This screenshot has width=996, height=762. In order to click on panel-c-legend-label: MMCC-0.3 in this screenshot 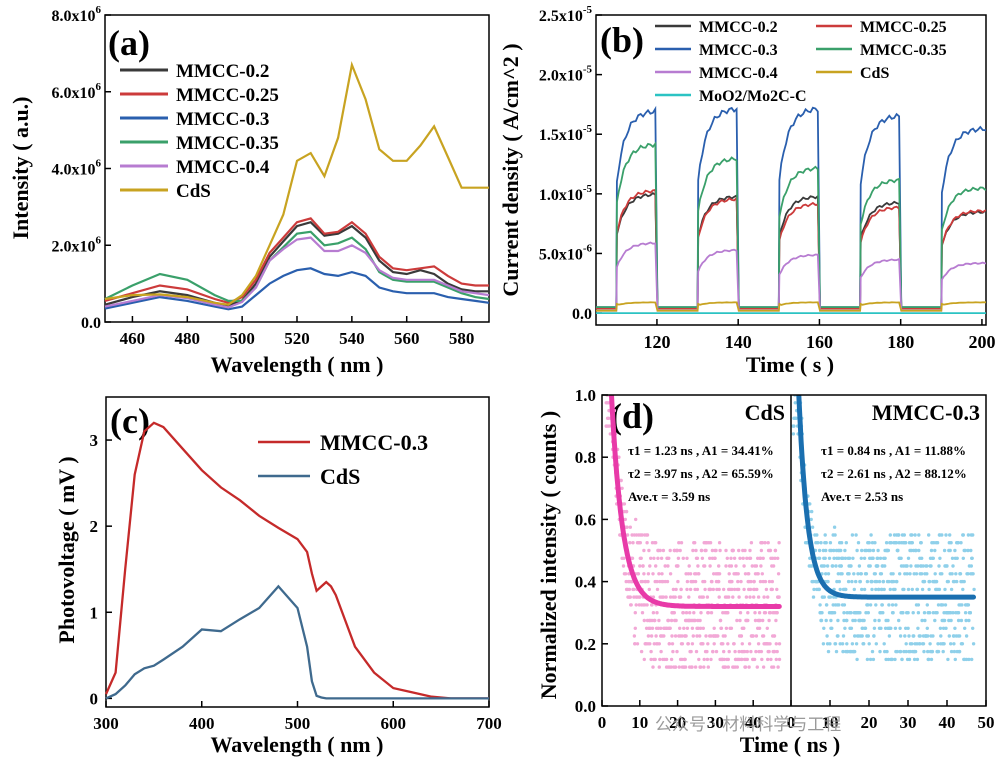, I will do `click(374, 442)`.